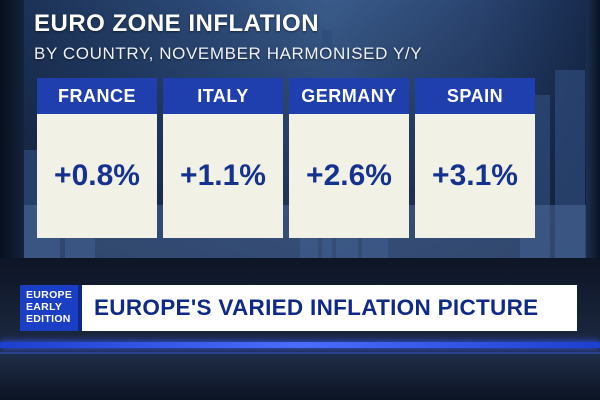 The image size is (600, 400). Describe the element at coordinates (12, 135) in the screenshot. I see `studio-pillar-left` at that location.